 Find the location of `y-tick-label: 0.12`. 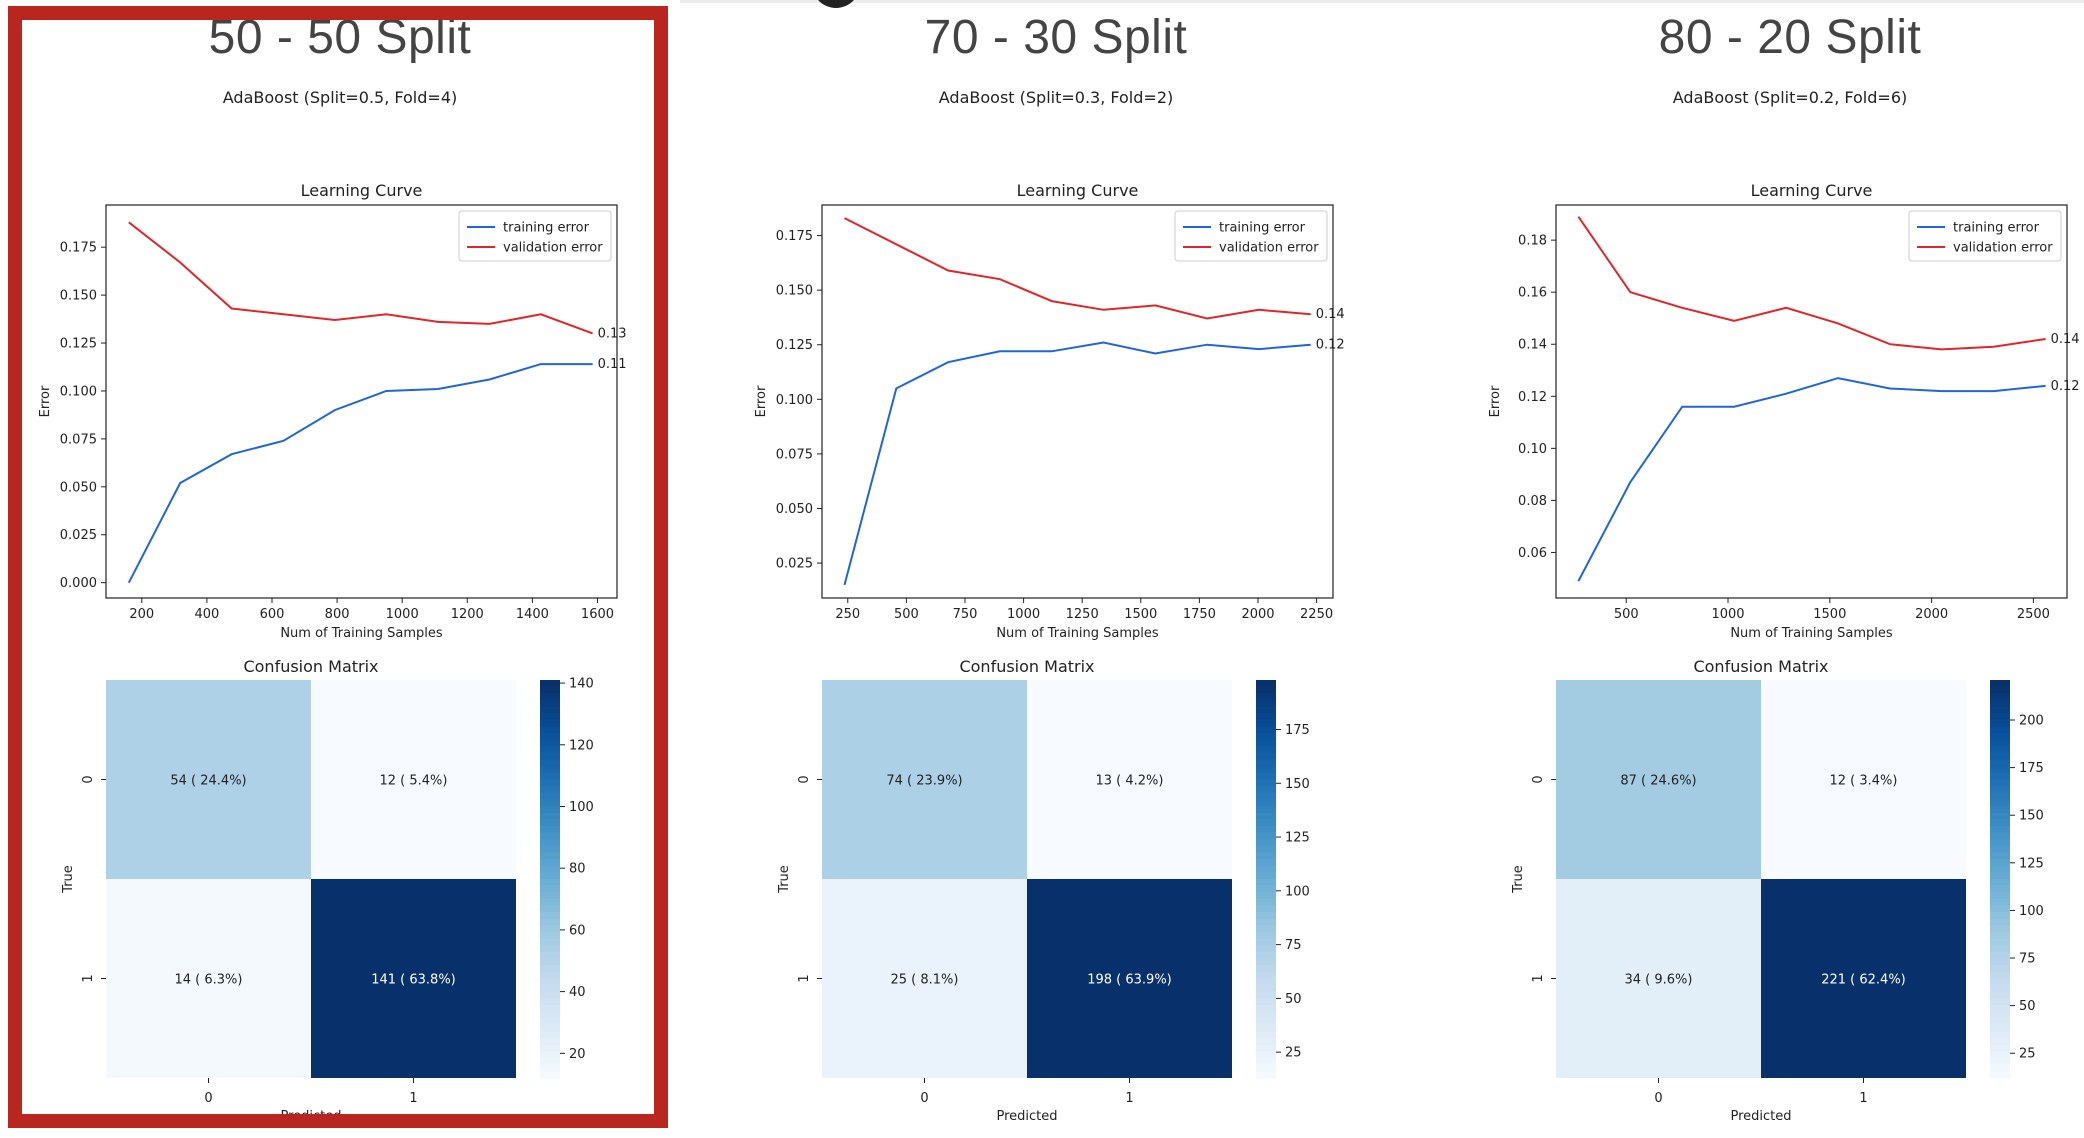

y-tick-label: 0.12 is located at coordinates (1532, 397).